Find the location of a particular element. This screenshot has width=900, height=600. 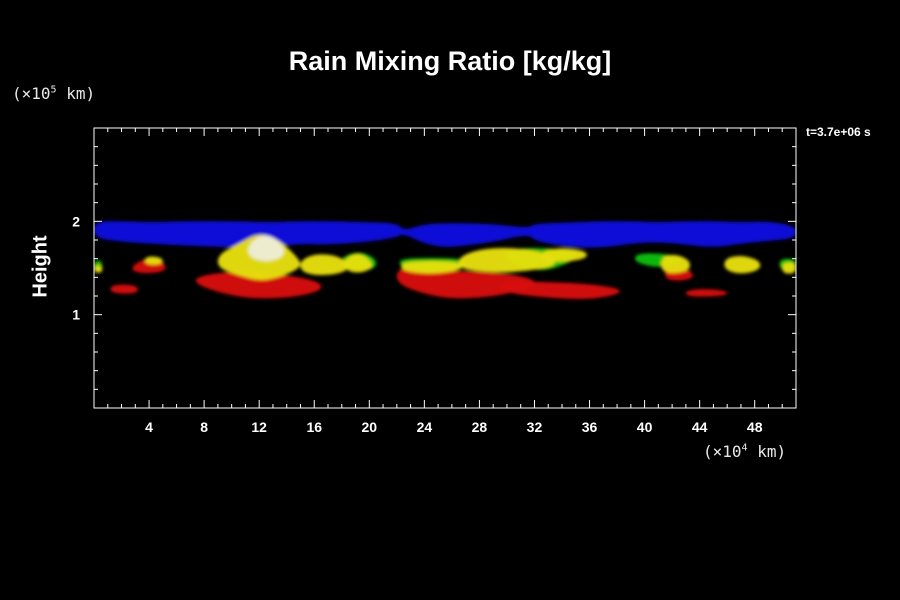

x-tick-label: 44 is located at coordinates (700, 427).